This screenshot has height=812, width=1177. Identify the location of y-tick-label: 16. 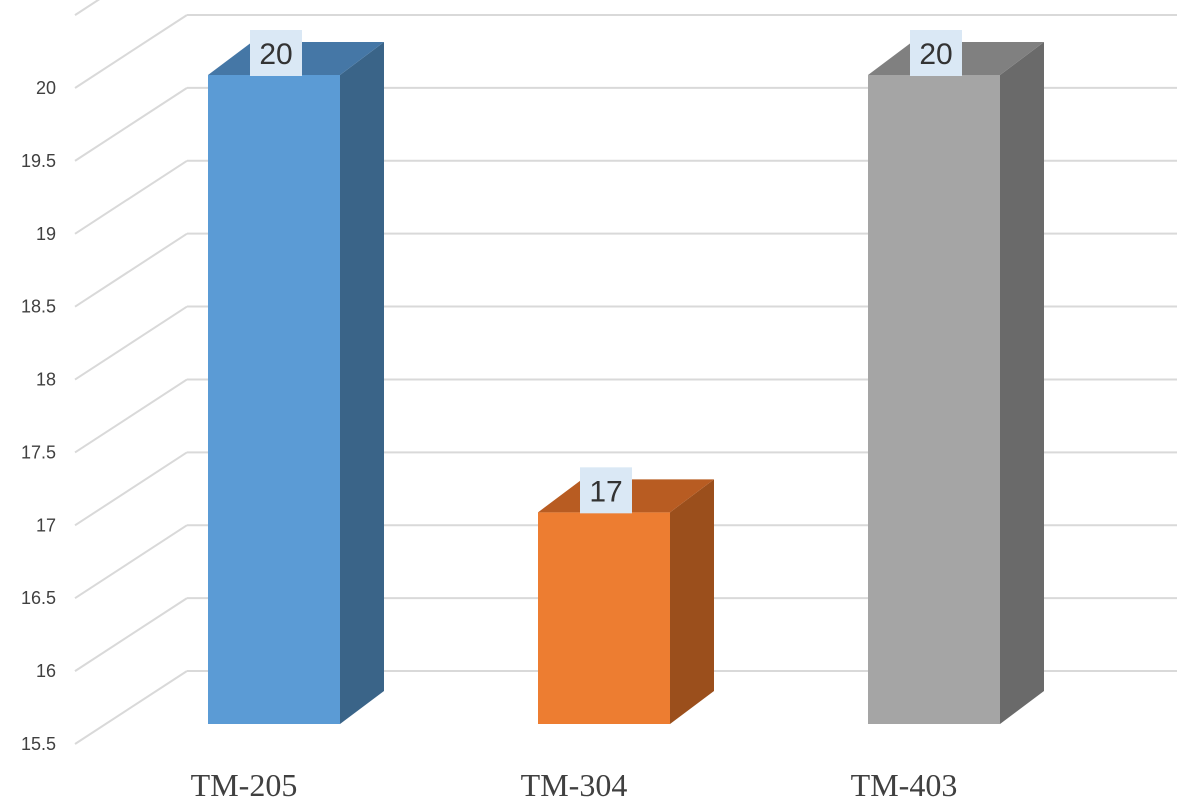
(46, 671).